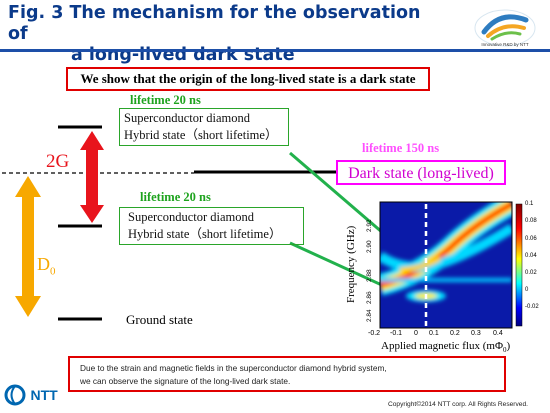  I want to click on colorbar, so click(519, 265).